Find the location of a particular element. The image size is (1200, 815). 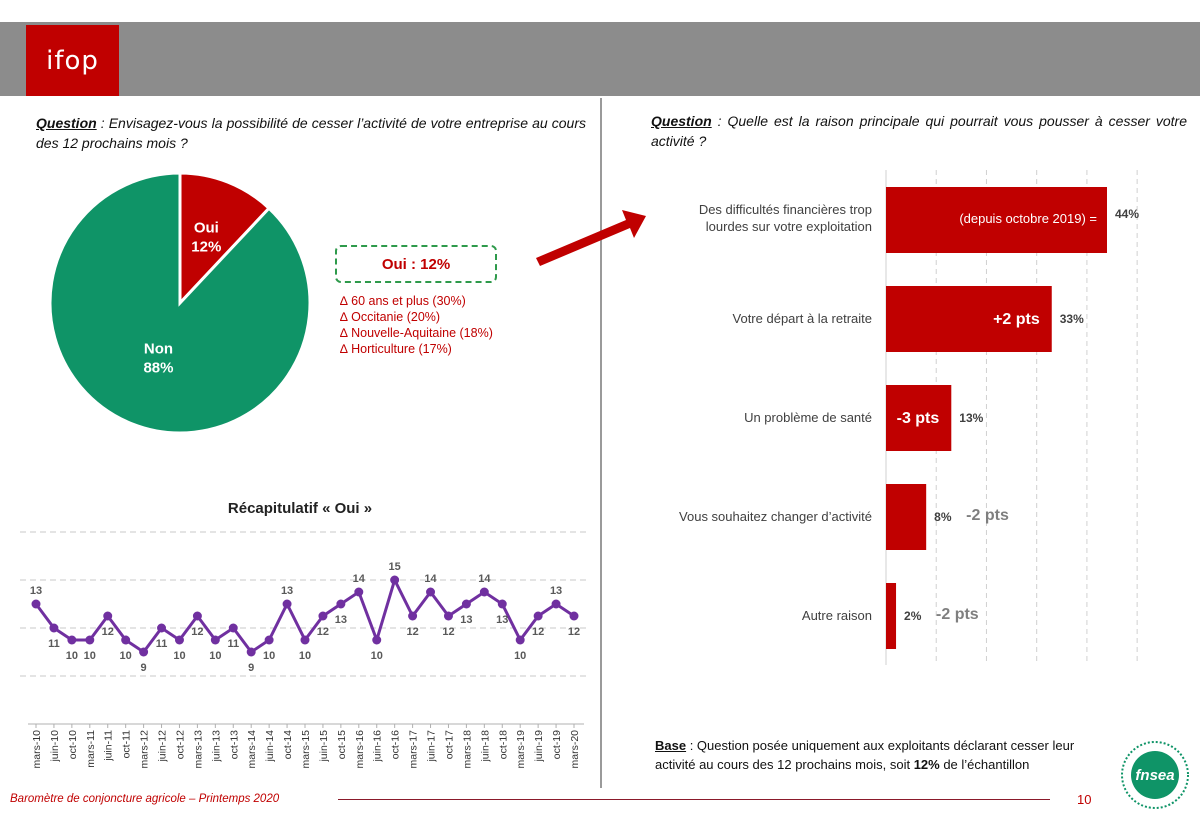

x-tick-label: mars-11 is located at coordinates (91, 749).